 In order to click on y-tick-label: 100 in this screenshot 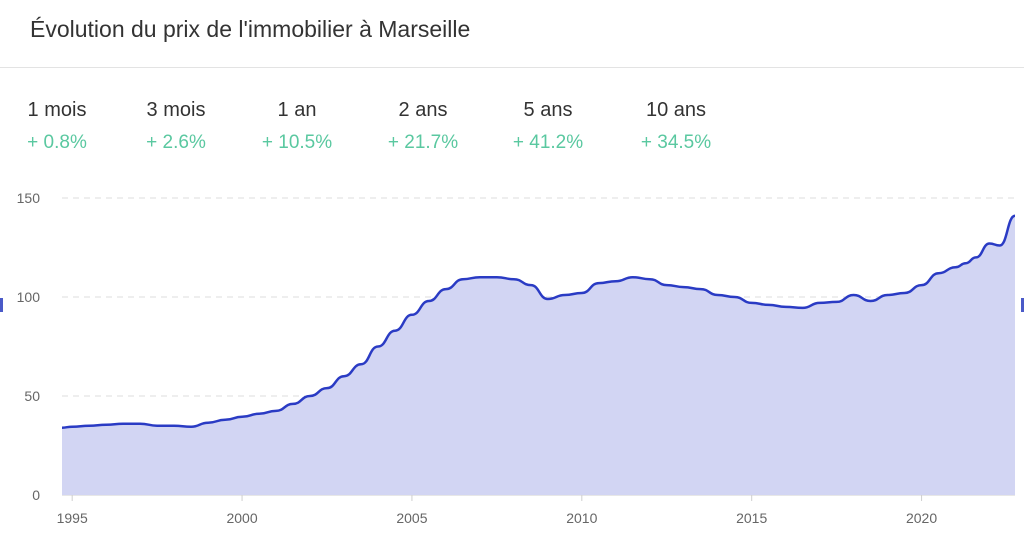, I will do `click(29, 297)`.